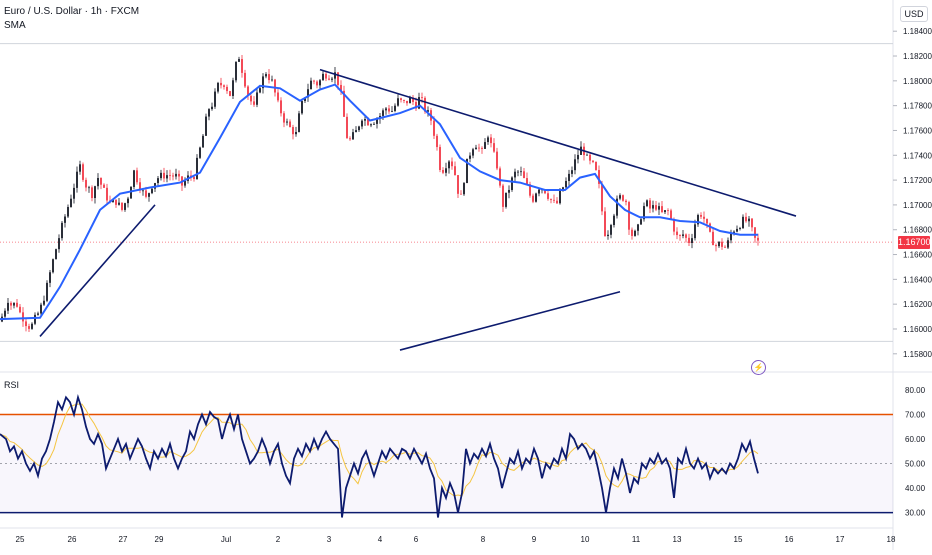 The image size is (932, 555). What do you see at coordinates (915, 390) in the screenshot?
I see `rsi-axis-label: 80.00` at bounding box center [915, 390].